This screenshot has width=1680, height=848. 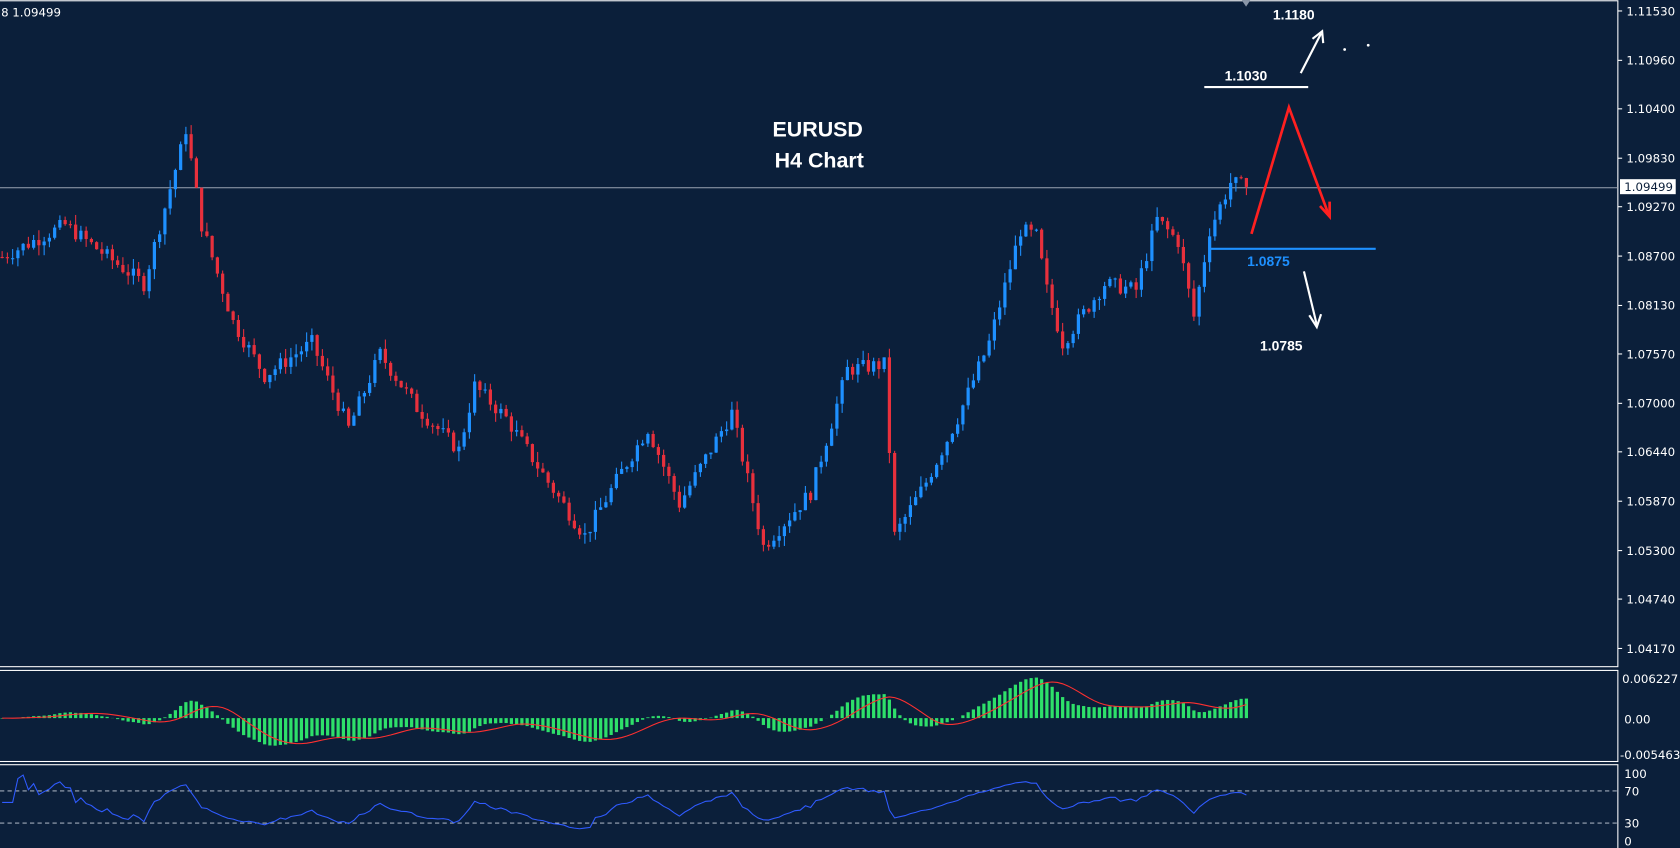 What do you see at coordinates (1312, 300) in the screenshot?
I see `down-arrow-icon` at bounding box center [1312, 300].